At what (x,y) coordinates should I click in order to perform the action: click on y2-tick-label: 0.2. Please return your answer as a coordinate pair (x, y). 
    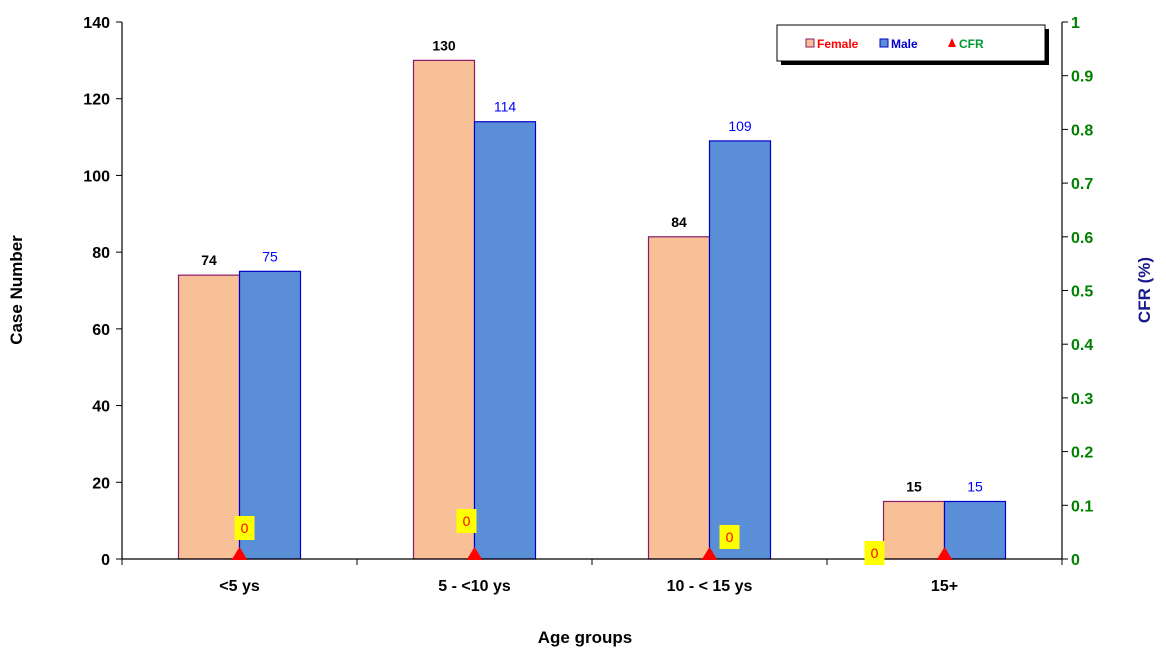
    Looking at the image, I should click on (1082, 453).